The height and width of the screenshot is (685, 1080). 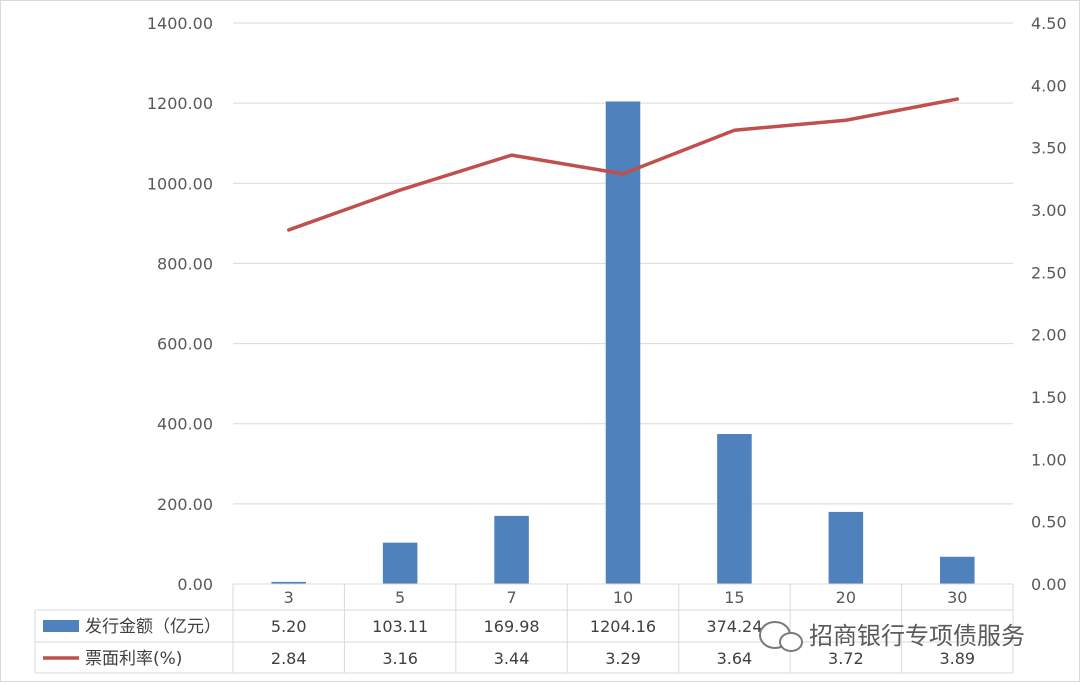 I want to click on x-tick-label: 5, so click(x=400, y=597).